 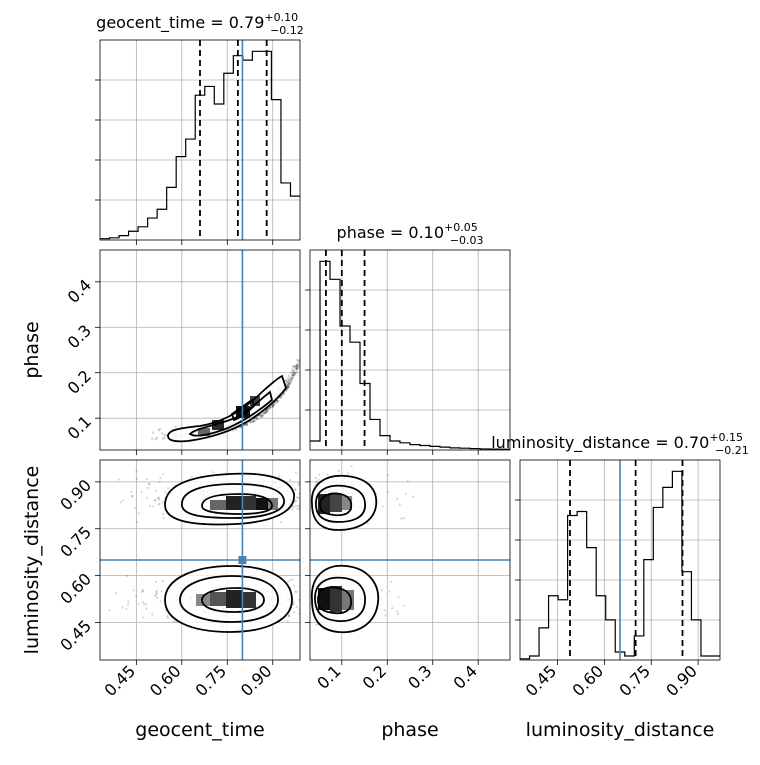 What do you see at coordinates (229, 499) in the screenshot?
I see `contour-gl-top-outer` at bounding box center [229, 499].